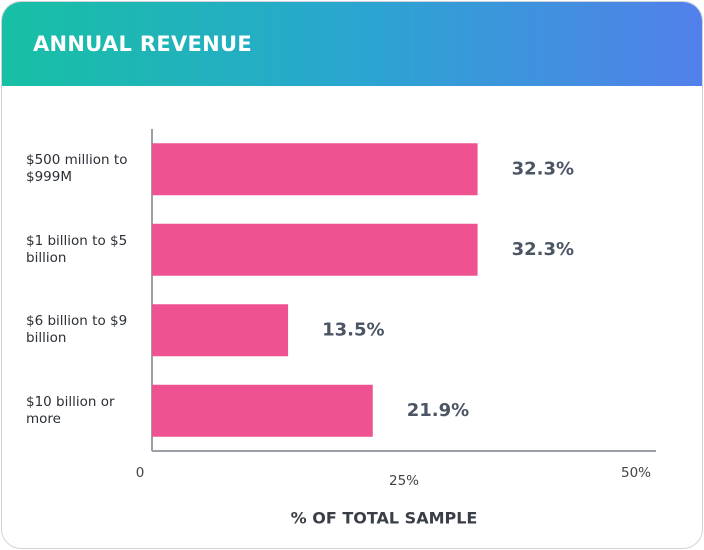  I want to click on chart-title: ANNUAL REVENUE, so click(143, 44).